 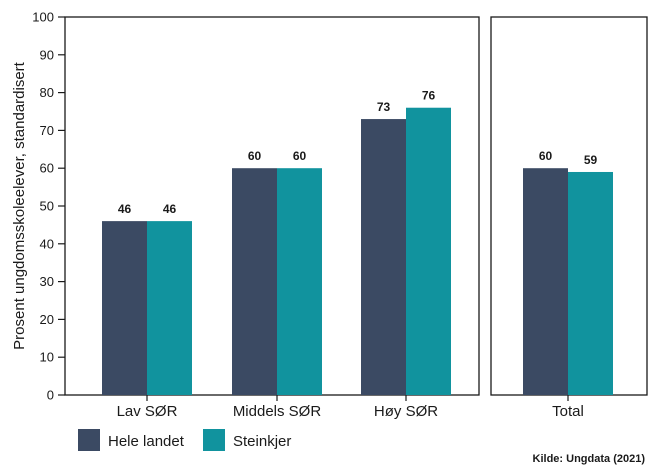 What do you see at coordinates (429, 96) in the screenshot?
I see `data-label: 76` at bounding box center [429, 96].